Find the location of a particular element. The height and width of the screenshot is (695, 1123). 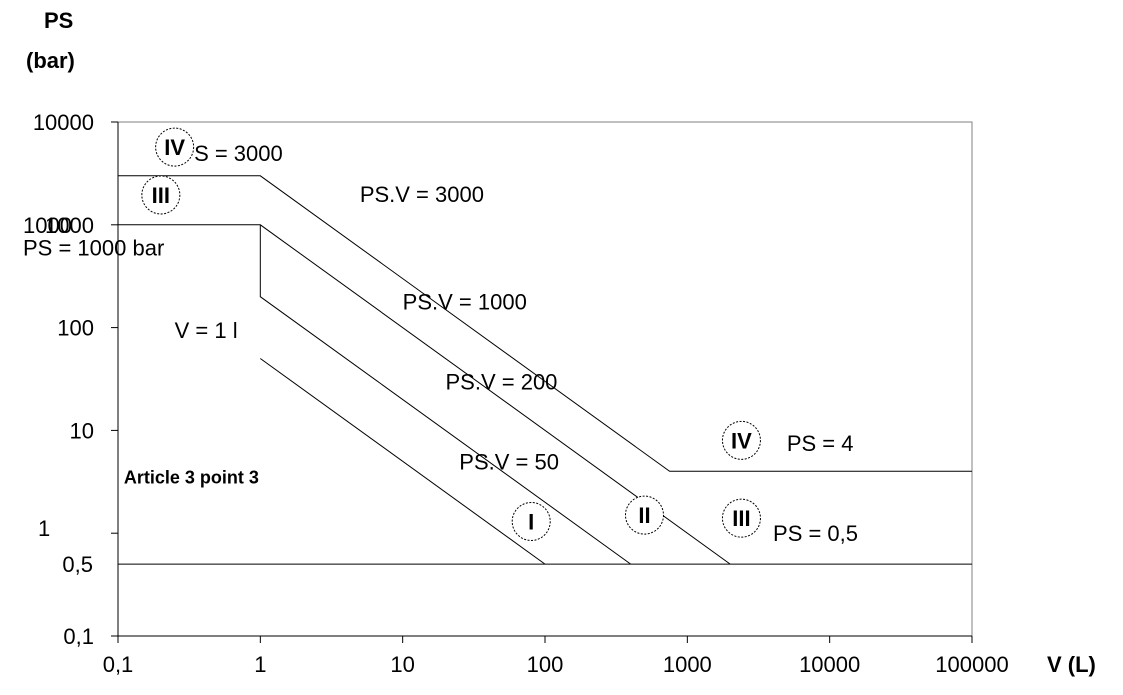

y-tick-label: 10000 is located at coordinates (63, 122).